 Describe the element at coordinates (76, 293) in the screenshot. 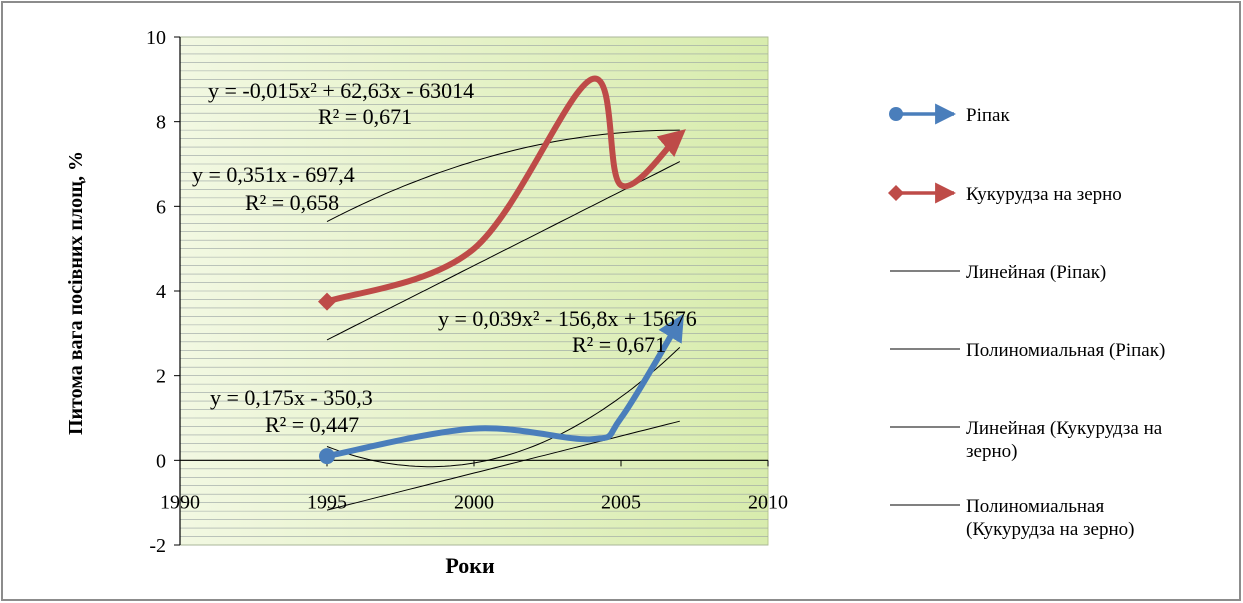

I see `y-axis-title: Питома вага посівних площ, %` at that location.